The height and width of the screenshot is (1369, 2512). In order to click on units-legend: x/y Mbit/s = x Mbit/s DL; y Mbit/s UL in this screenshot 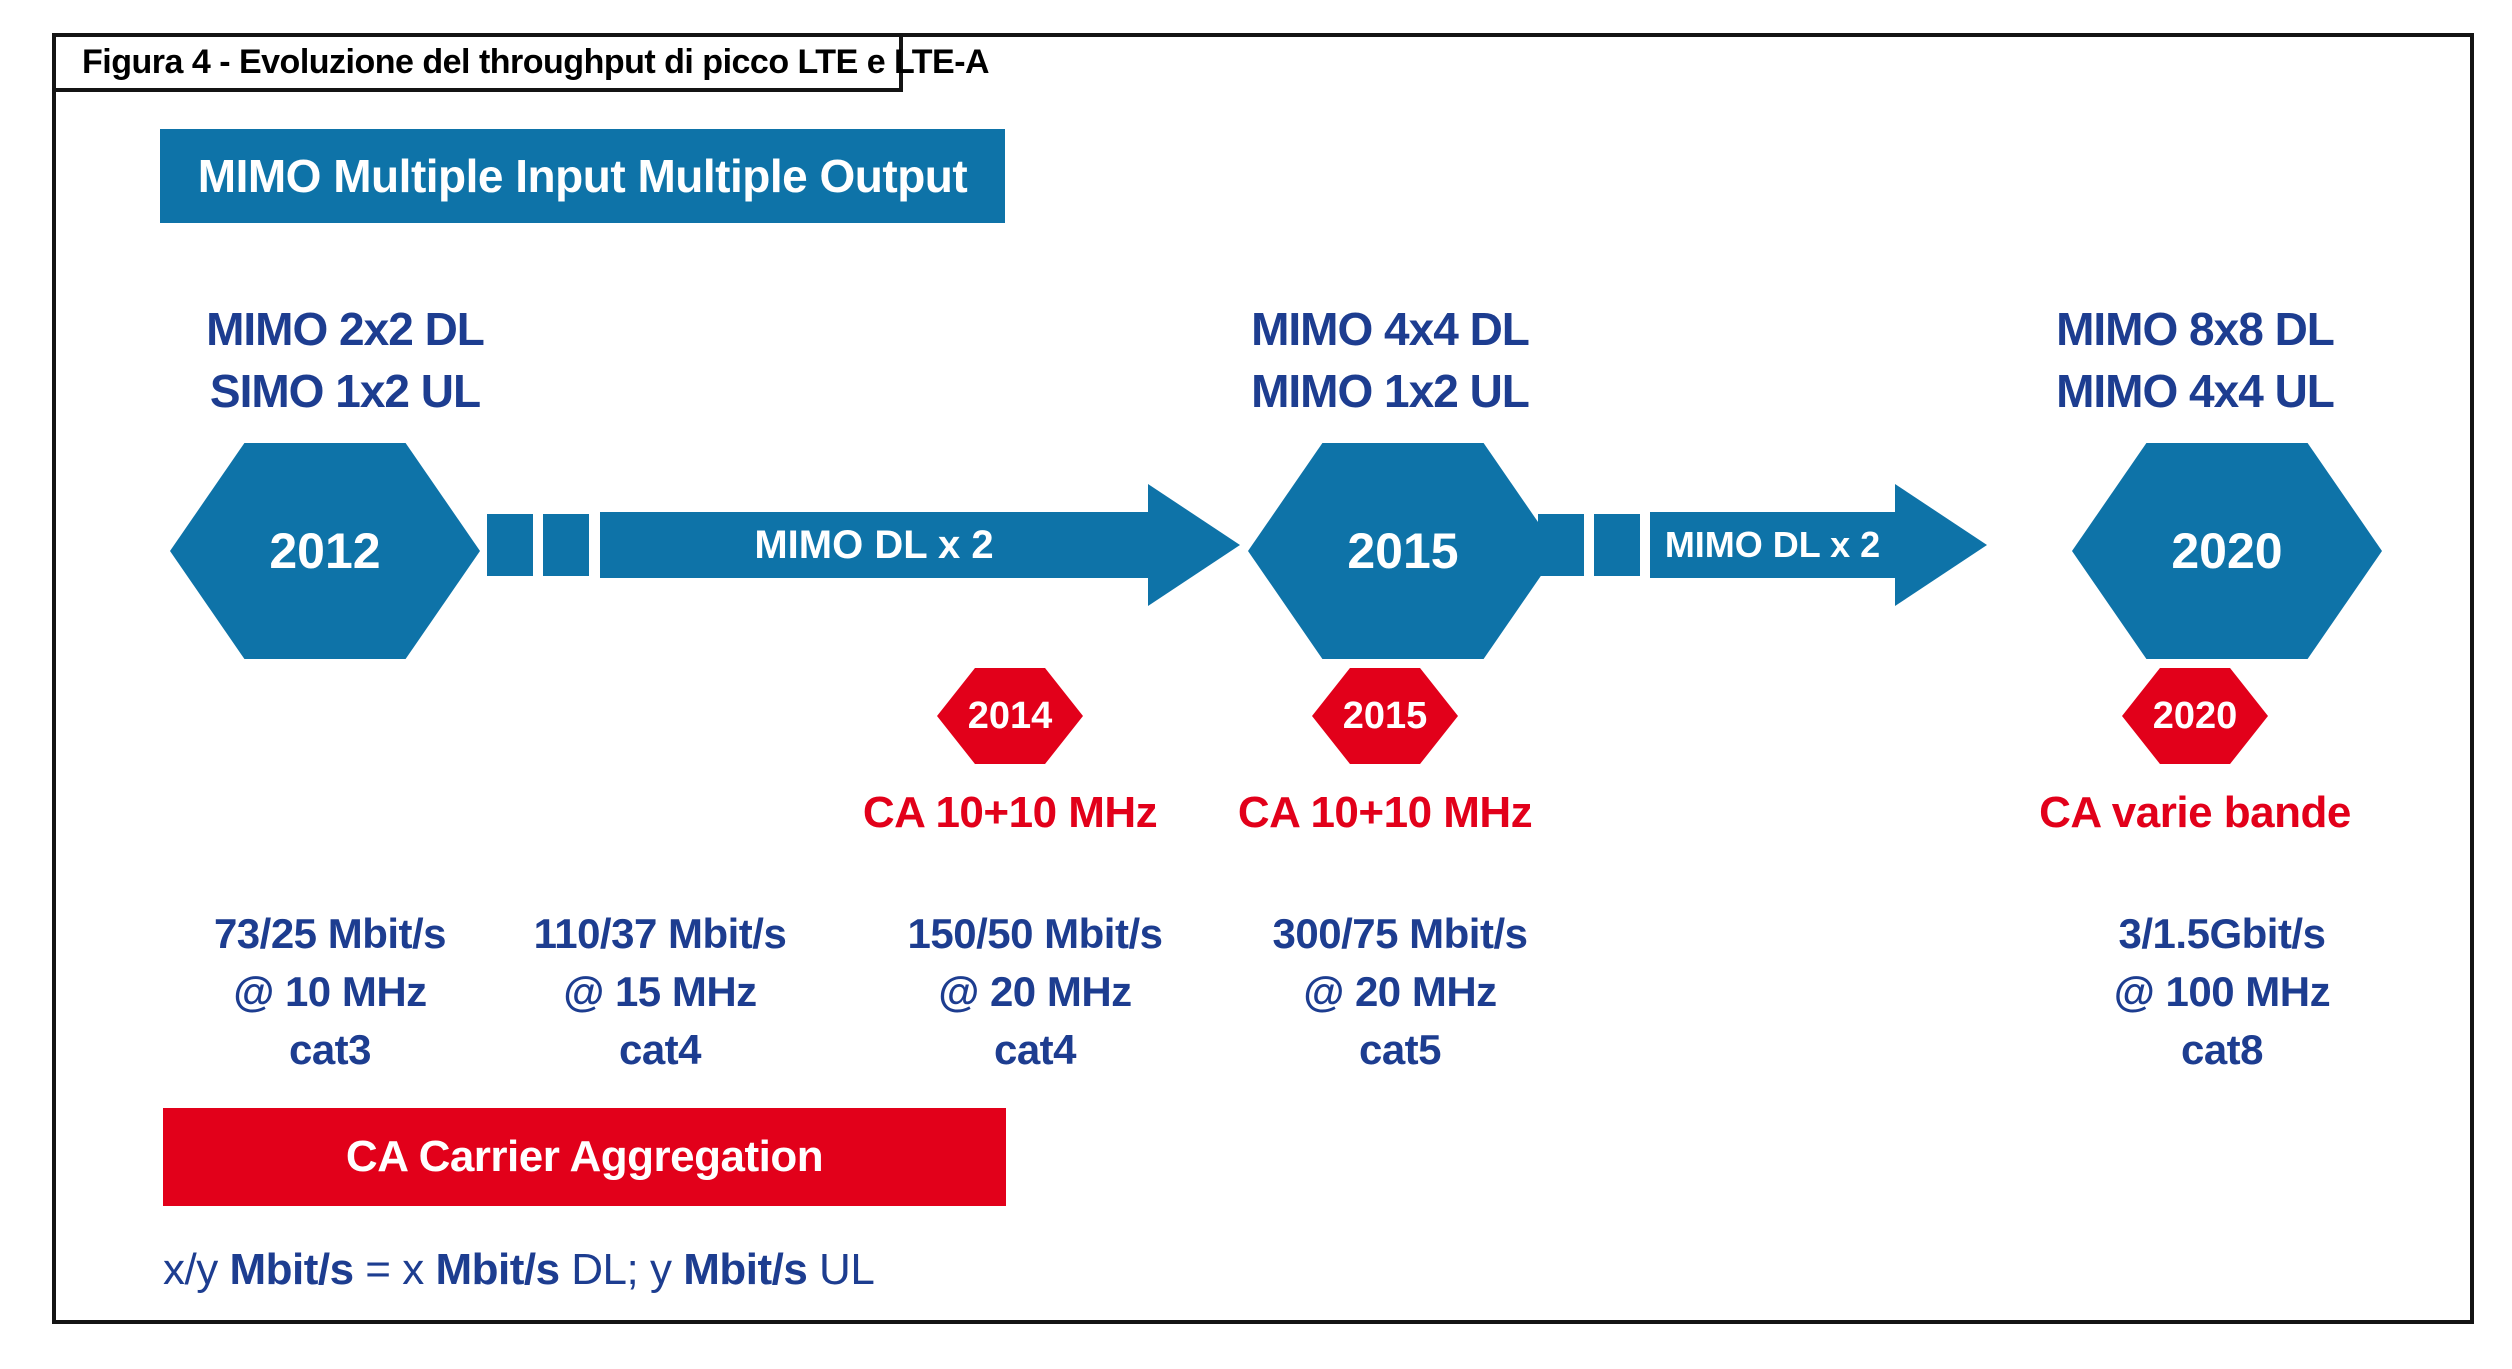, I will do `click(519, 1270)`.